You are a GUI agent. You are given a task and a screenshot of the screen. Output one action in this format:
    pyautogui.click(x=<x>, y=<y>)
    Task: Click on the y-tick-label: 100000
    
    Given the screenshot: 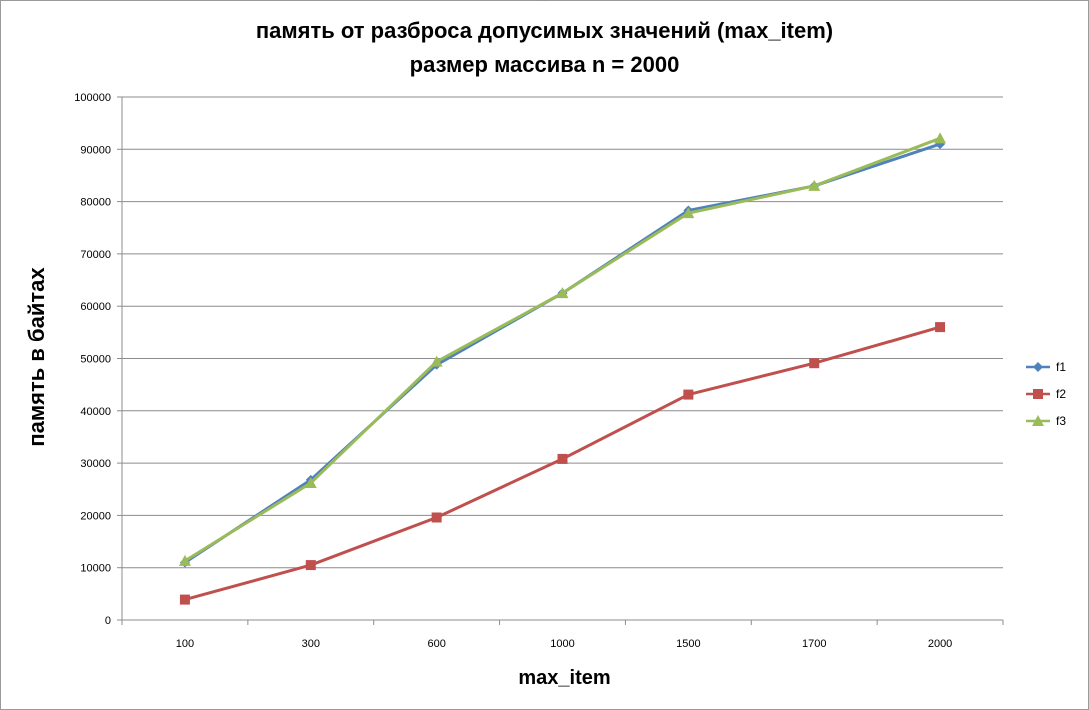 What is the action you would take?
    pyautogui.click(x=92, y=98)
    